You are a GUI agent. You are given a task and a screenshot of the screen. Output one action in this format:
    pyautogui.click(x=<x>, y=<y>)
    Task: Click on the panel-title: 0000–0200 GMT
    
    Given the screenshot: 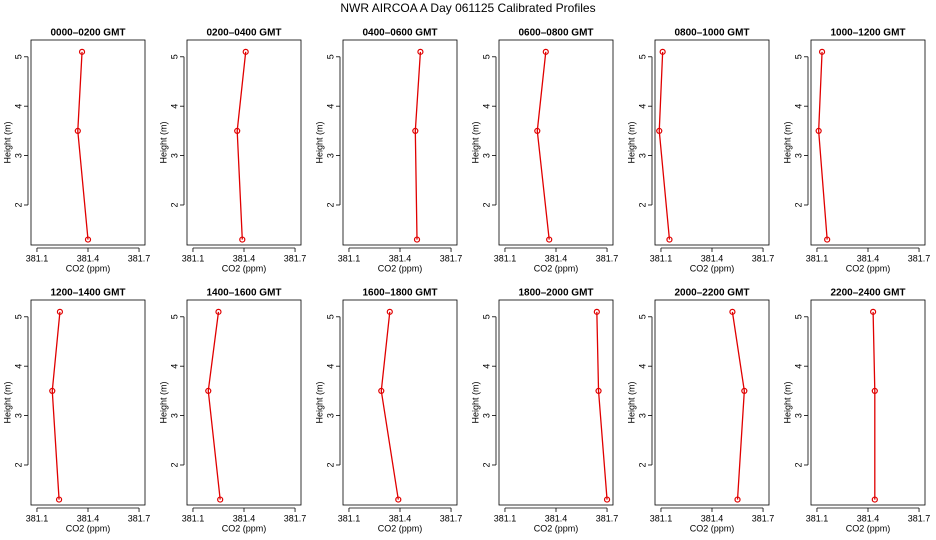 What is the action you would take?
    pyautogui.click(x=87, y=33)
    